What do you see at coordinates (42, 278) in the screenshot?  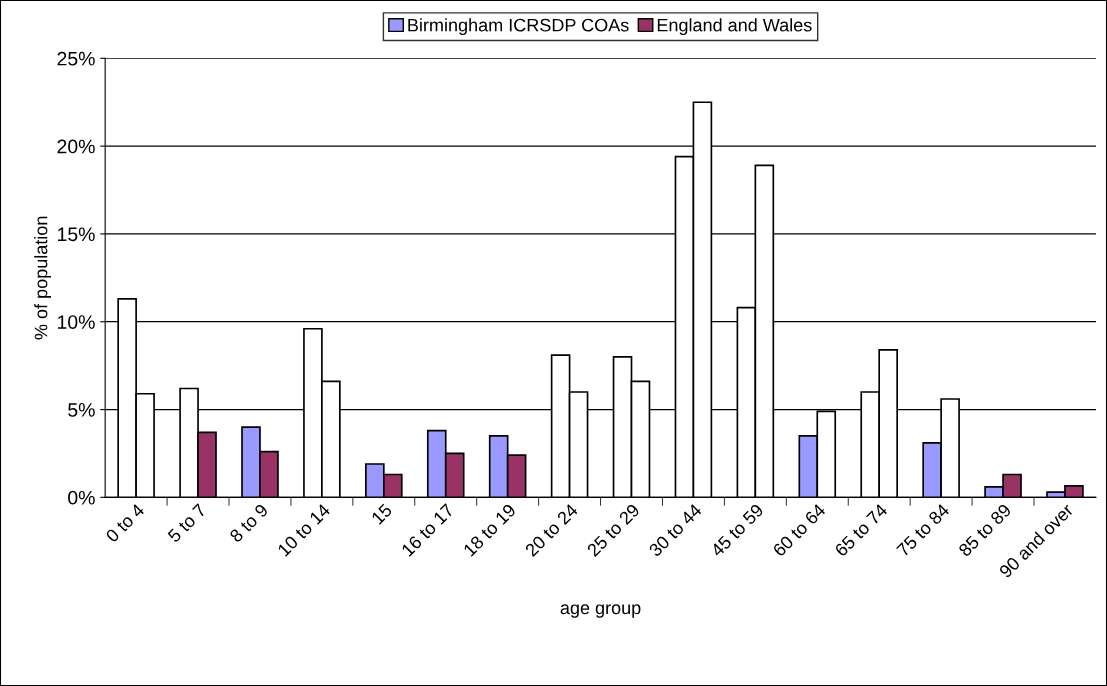 I see `y-axis-title: % of population` at bounding box center [42, 278].